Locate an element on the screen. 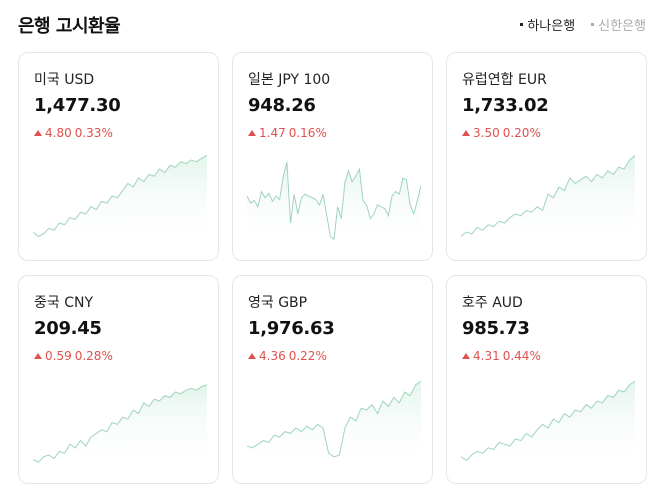 Image resolution: width=652 pixels, height=495 pixels. change-amount: 4.80 is located at coordinates (58, 133).